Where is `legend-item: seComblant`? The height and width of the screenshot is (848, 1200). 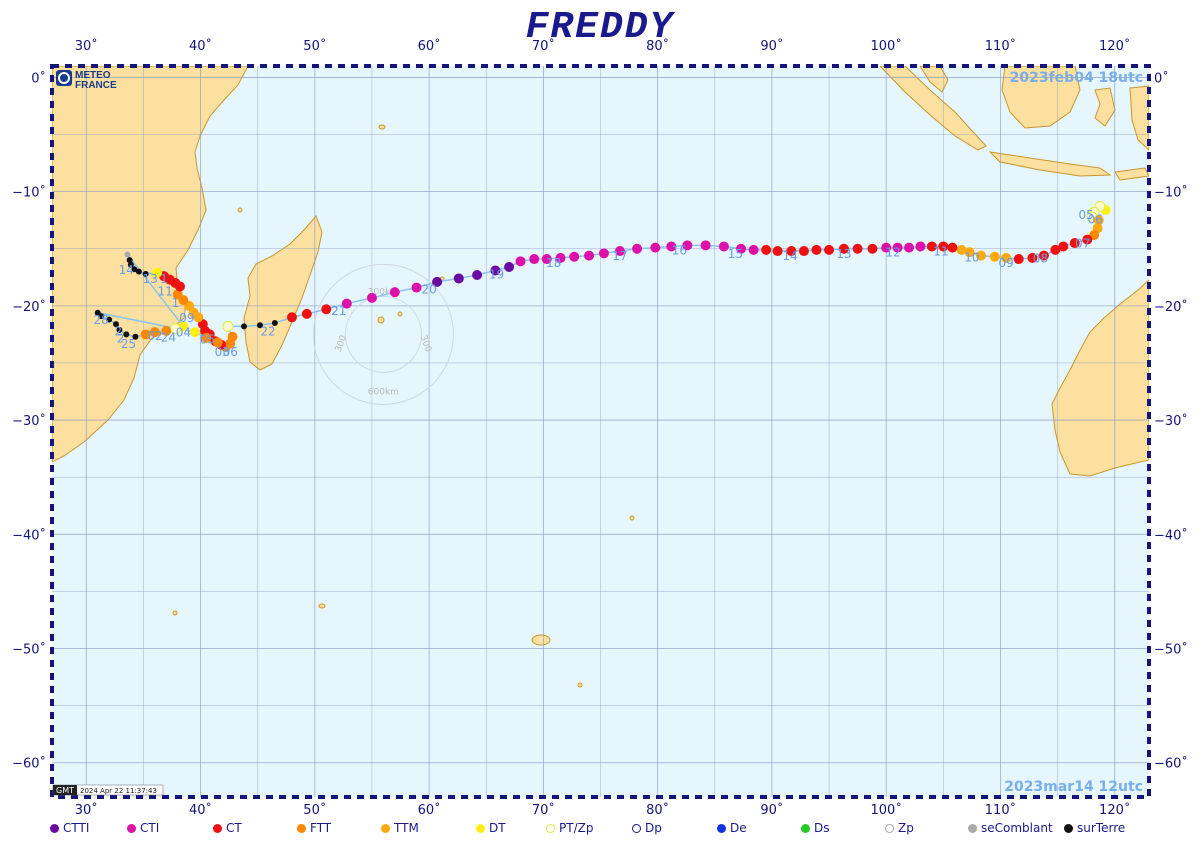
legend-item: seComblant is located at coordinates (1016, 828).